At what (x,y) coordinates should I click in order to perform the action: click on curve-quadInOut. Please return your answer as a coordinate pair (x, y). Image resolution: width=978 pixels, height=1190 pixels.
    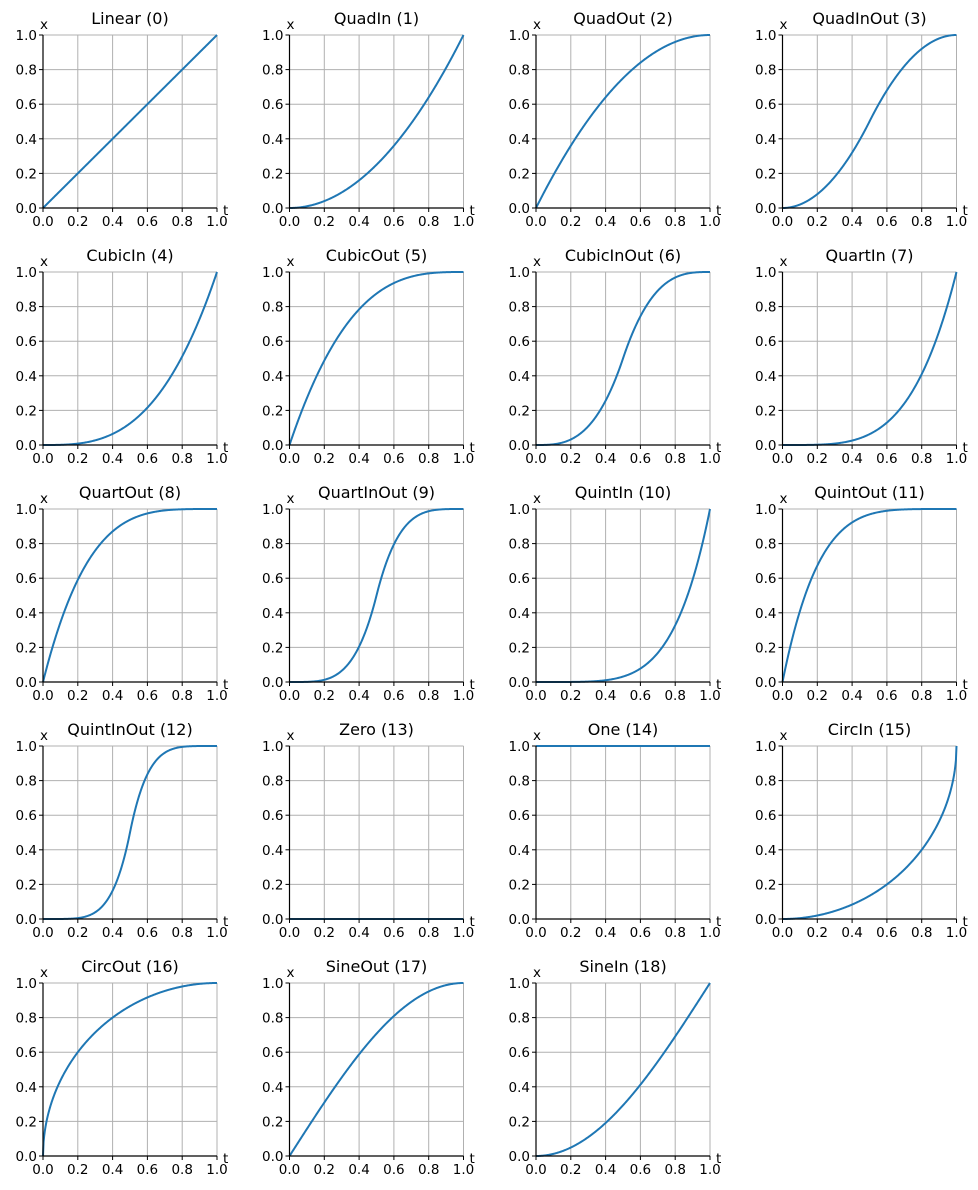
    Looking at the image, I should click on (869, 121).